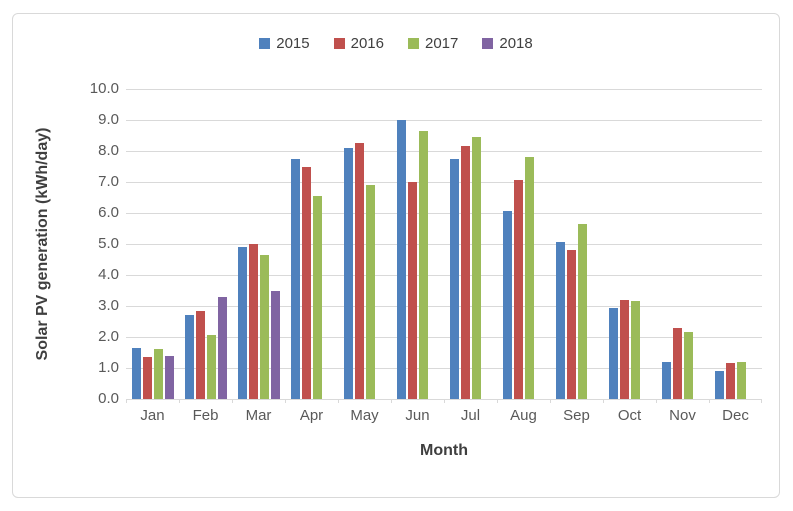 This screenshot has width=793, height=511. What do you see at coordinates (258, 415) in the screenshot?
I see `x-tick-label-mar: Mar` at bounding box center [258, 415].